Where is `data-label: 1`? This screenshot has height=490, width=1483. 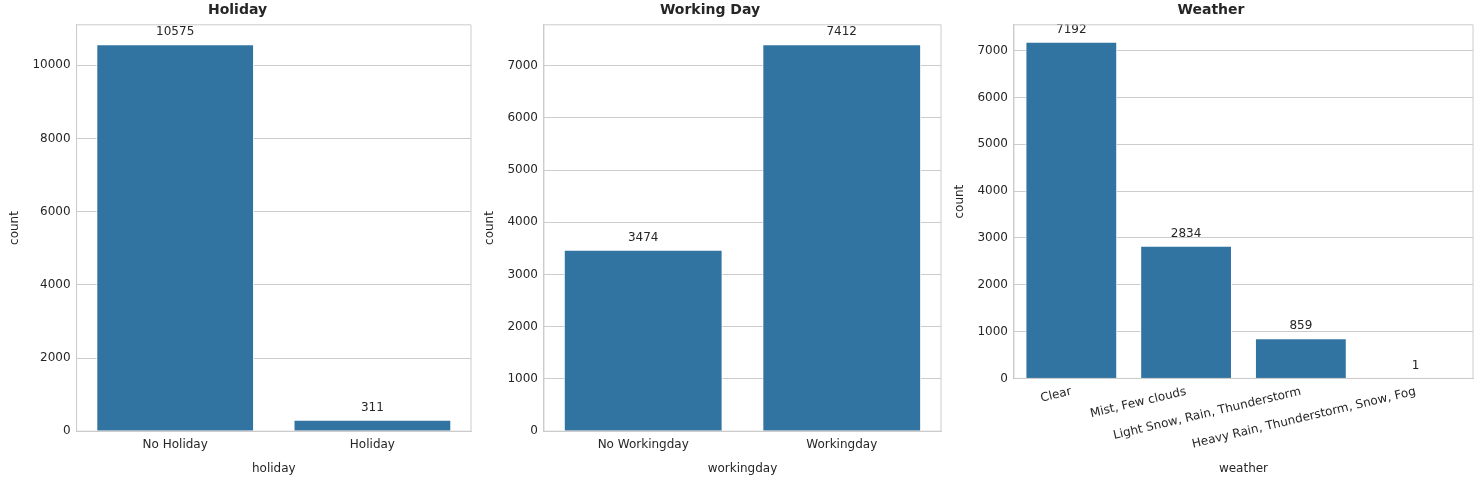 data-label: 1 is located at coordinates (1415, 365).